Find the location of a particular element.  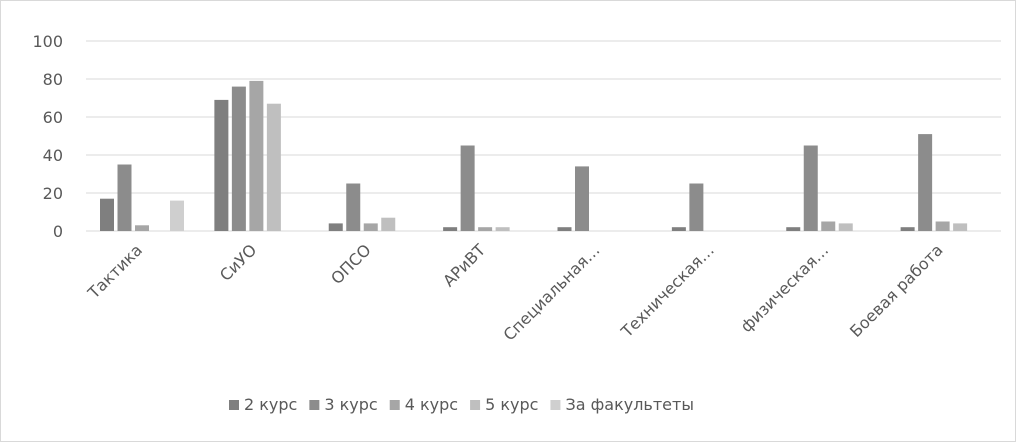

legend-label: 2 курс is located at coordinates (270, 404).